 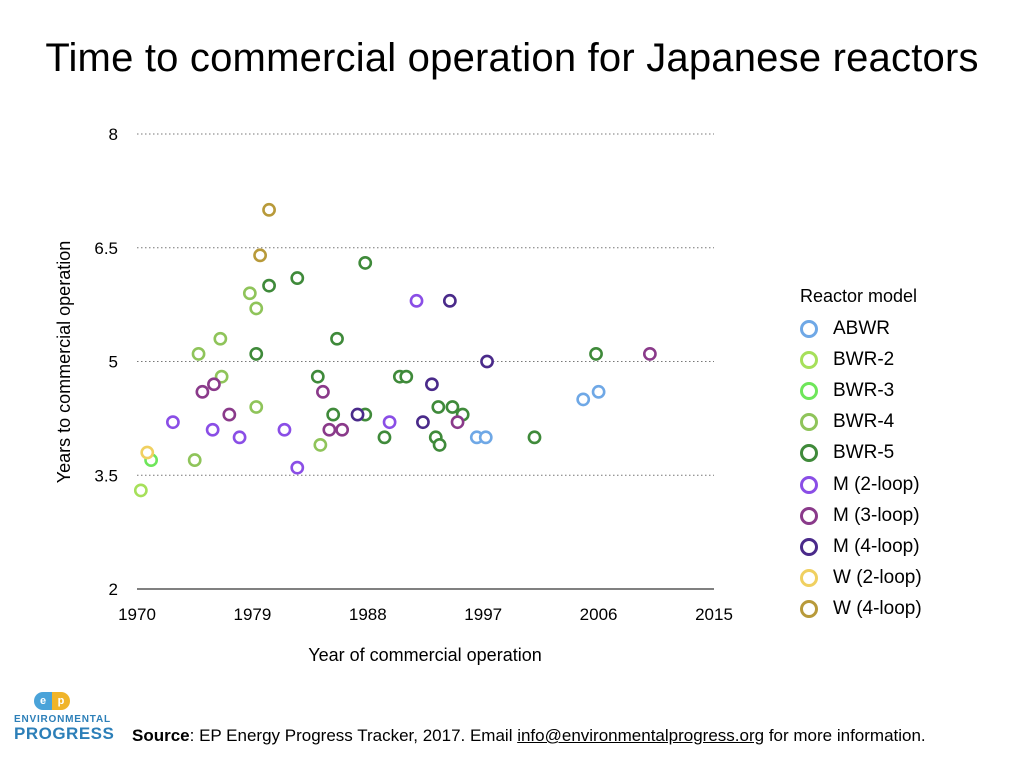 What do you see at coordinates (876, 484) in the screenshot?
I see `legend-label: M (2-loop)` at bounding box center [876, 484].